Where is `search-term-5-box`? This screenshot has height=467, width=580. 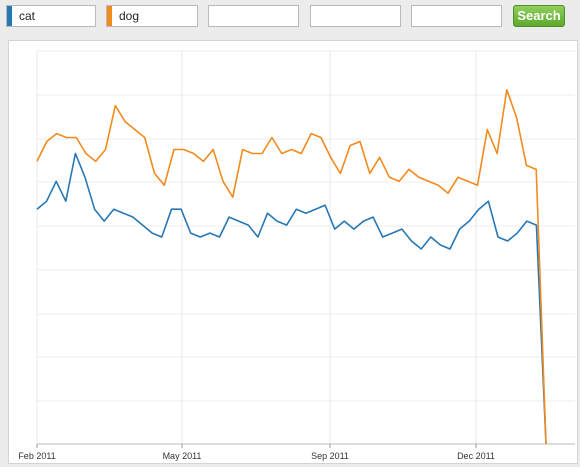 search-term-5-box is located at coordinates (456, 16).